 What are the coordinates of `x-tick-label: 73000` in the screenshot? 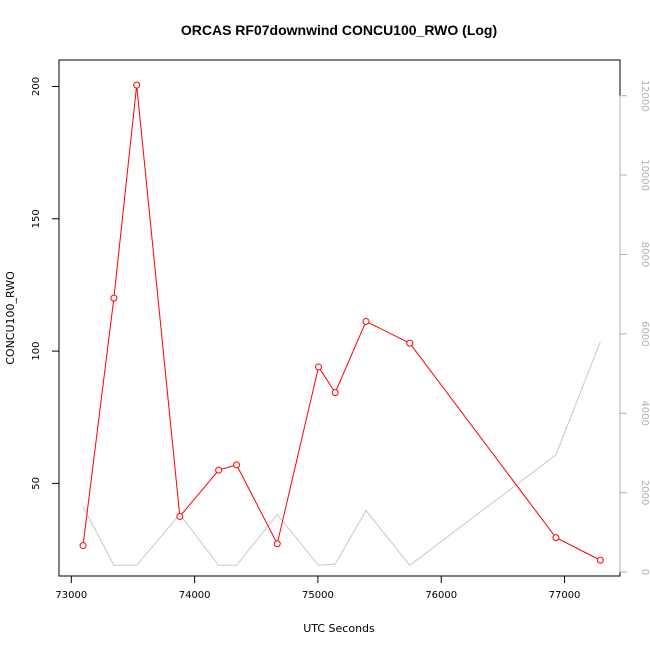 It's located at (71, 595).